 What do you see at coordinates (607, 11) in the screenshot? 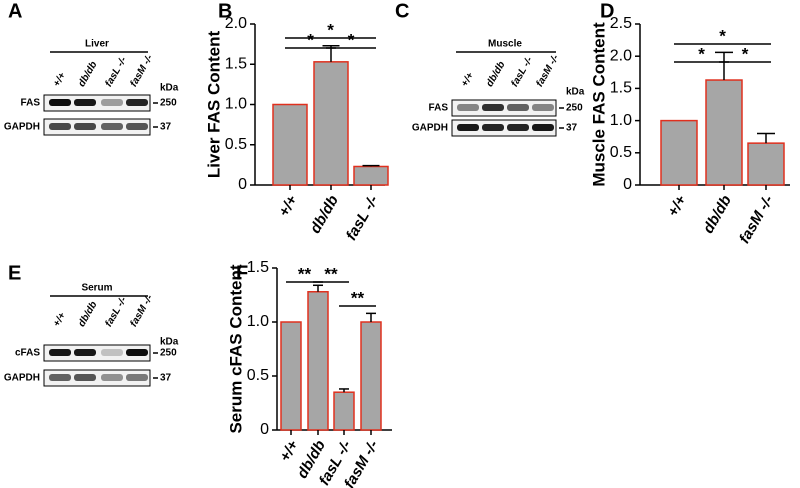
I see `panel-letter: D` at bounding box center [607, 11].